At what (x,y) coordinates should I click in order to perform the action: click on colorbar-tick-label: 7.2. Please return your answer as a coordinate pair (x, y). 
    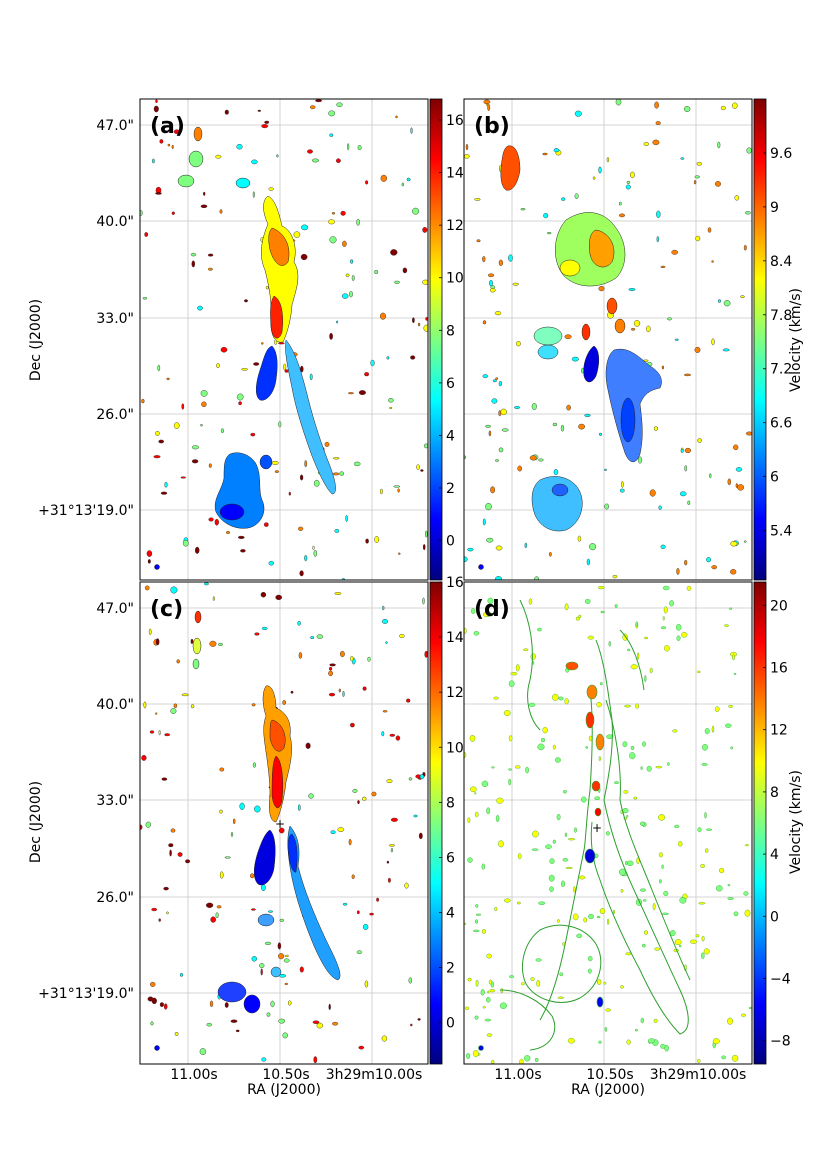
    Looking at the image, I should click on (781, 370).